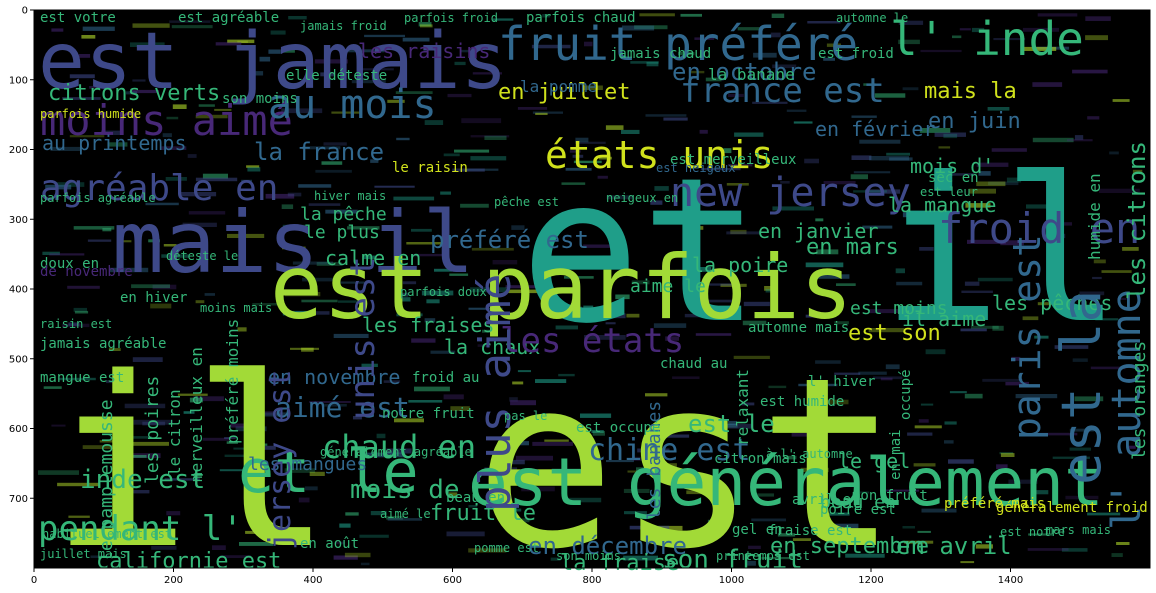 The height and width of the screenshot is (593, 1156). Describe the element at coordinates (451, 18) in the screenshot. I see `word-83: parfois froid` at that location.